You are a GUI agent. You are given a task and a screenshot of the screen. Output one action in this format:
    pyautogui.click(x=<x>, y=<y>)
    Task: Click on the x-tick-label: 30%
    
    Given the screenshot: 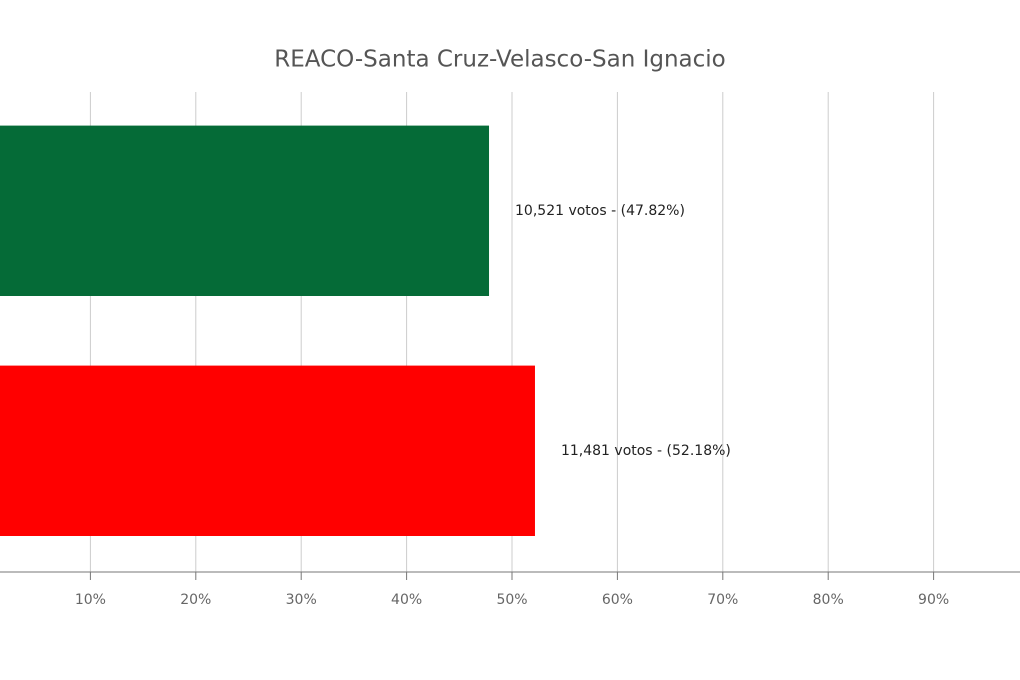 What is the action you would take?
    pyautogui.click(x=301, y=600)
    